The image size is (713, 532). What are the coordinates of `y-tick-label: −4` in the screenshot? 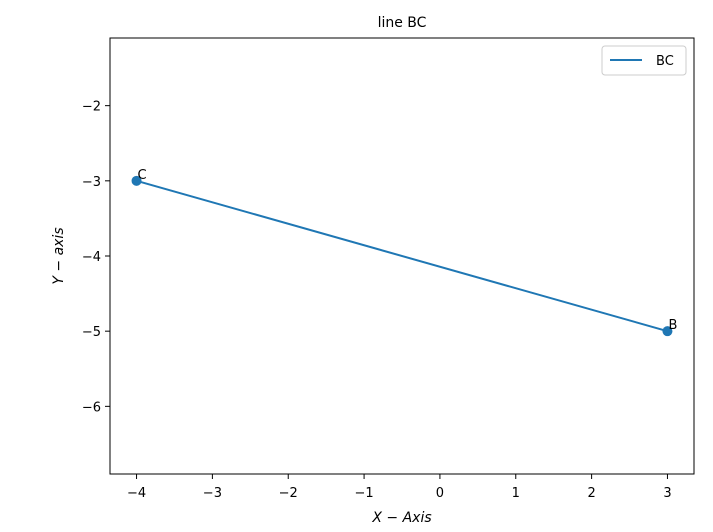 It's located at (91, 257).